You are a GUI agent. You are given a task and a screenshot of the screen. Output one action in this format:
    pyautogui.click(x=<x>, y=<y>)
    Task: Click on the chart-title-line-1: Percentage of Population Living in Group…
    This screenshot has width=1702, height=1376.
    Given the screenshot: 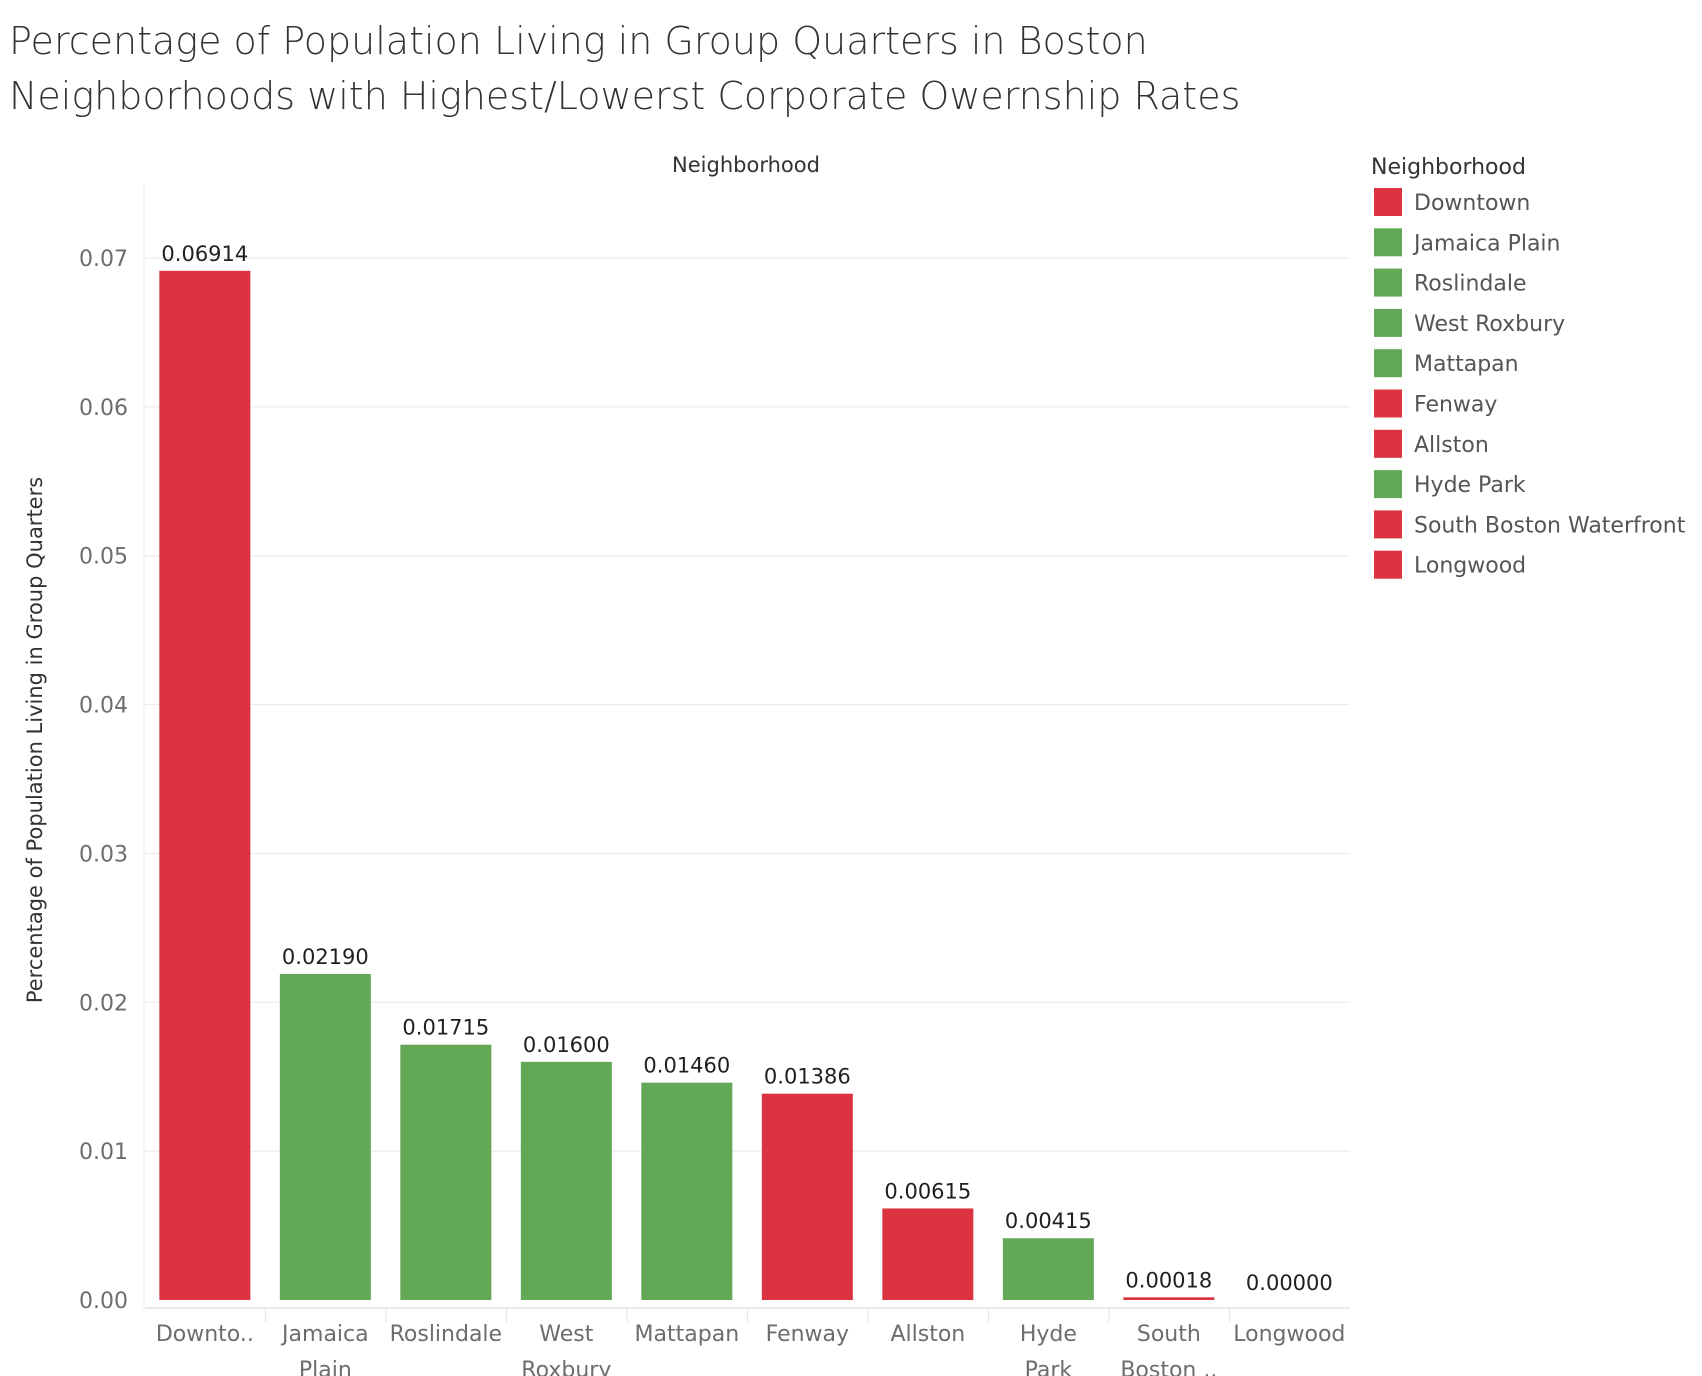 What is the action you would take?
    pyautogui.click(x=578, y=41)
    